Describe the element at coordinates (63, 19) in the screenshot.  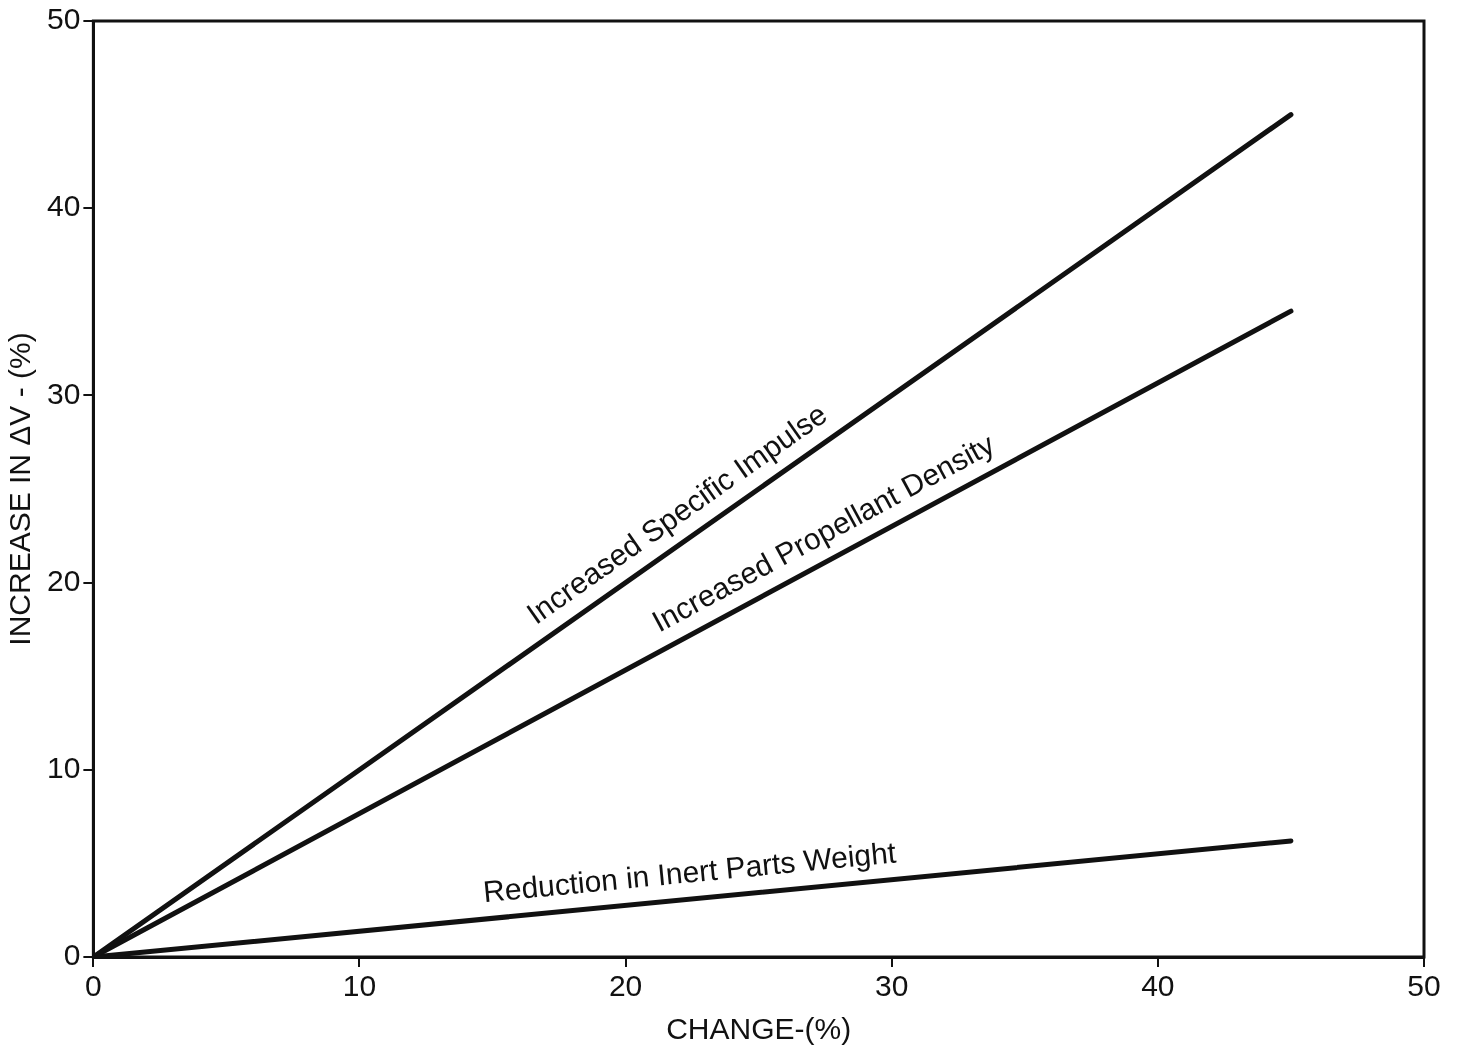
I see `y-tick-label: 50` at that location.